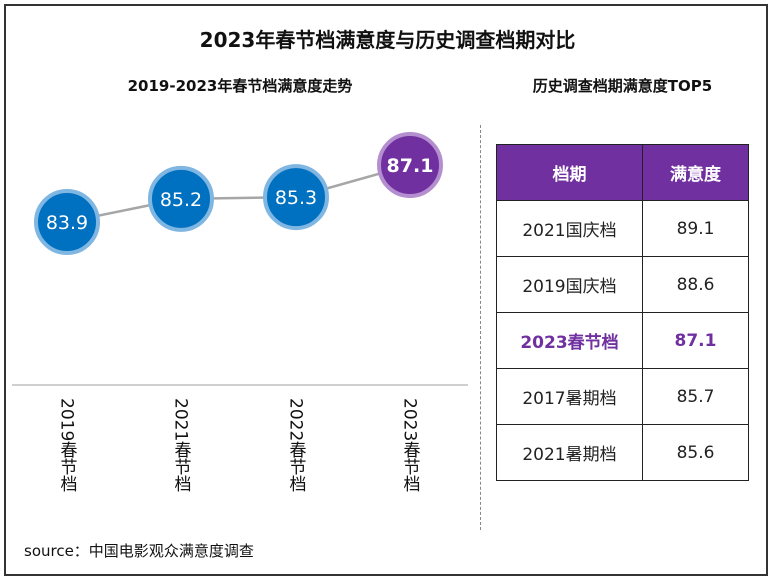 This screenshot has width=775, height=583. What do you see at coordinates (695, 172) in the screenshot?
I see `column-header-satisfaction: 满意度` at bounding box center [695, 172].